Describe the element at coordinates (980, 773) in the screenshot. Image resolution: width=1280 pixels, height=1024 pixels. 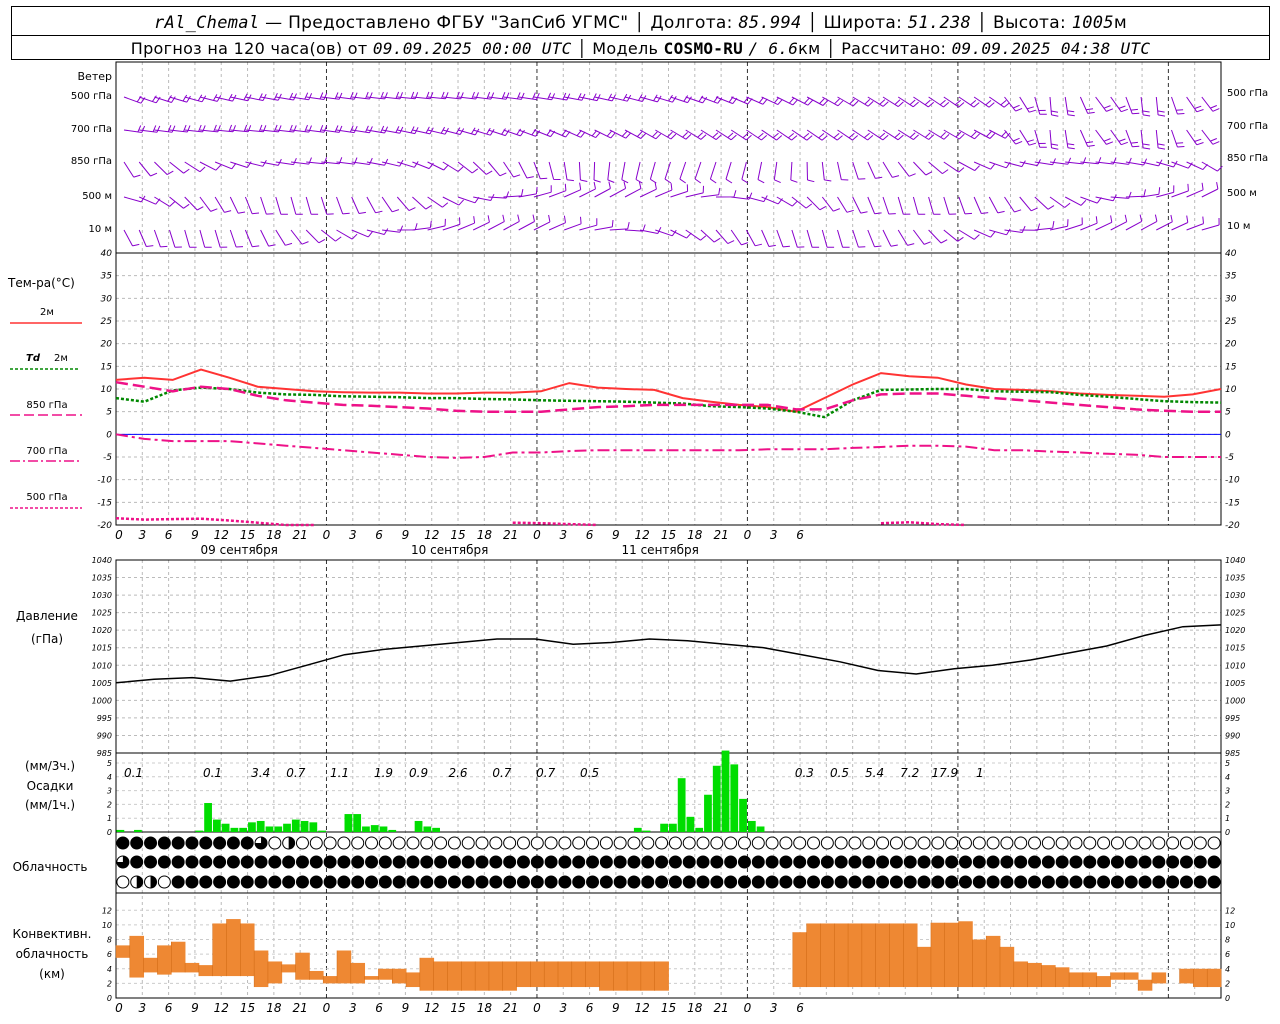
I see `precip-total-3h: 1` at that location.